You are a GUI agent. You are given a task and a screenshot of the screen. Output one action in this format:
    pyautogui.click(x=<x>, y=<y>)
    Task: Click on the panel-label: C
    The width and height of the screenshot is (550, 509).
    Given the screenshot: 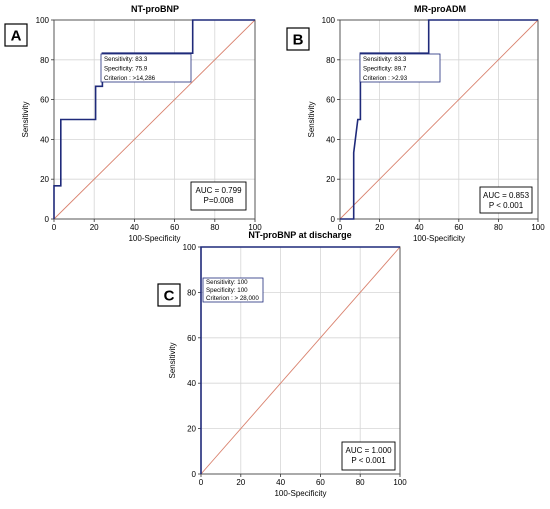 What is the action you would take?
    pyautogui.click(x=169, y=296)
    